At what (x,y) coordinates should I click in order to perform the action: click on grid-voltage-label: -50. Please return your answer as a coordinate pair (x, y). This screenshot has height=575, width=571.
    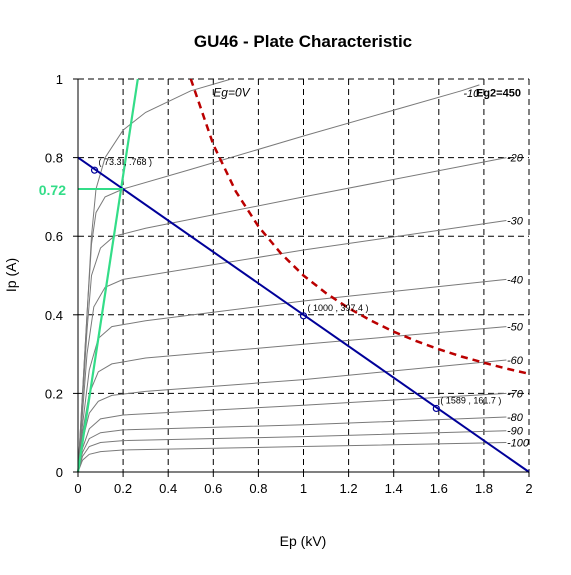
    Looking at the image, I should click on (515, 328).